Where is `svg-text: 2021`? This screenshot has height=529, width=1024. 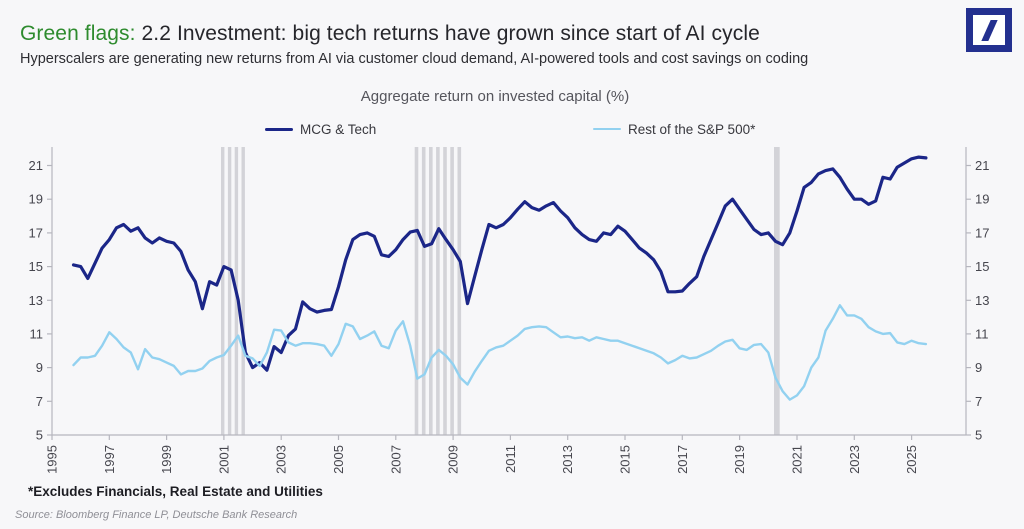
svg-text: 2021 is located at coordinates (797, 459).